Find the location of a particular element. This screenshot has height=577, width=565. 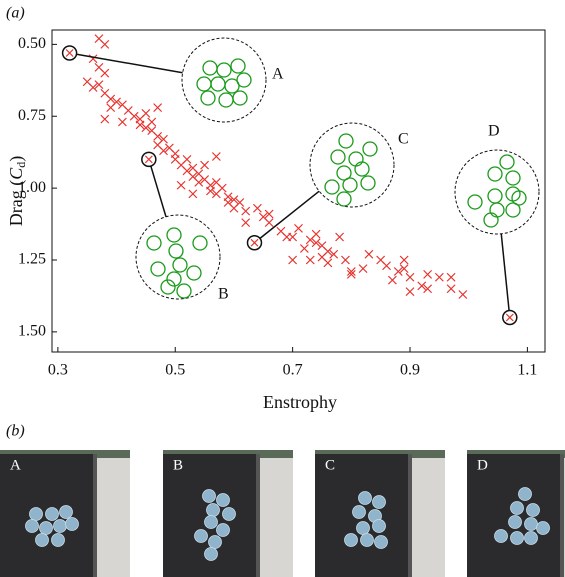

photo: A is located at coordinates (65, 513).